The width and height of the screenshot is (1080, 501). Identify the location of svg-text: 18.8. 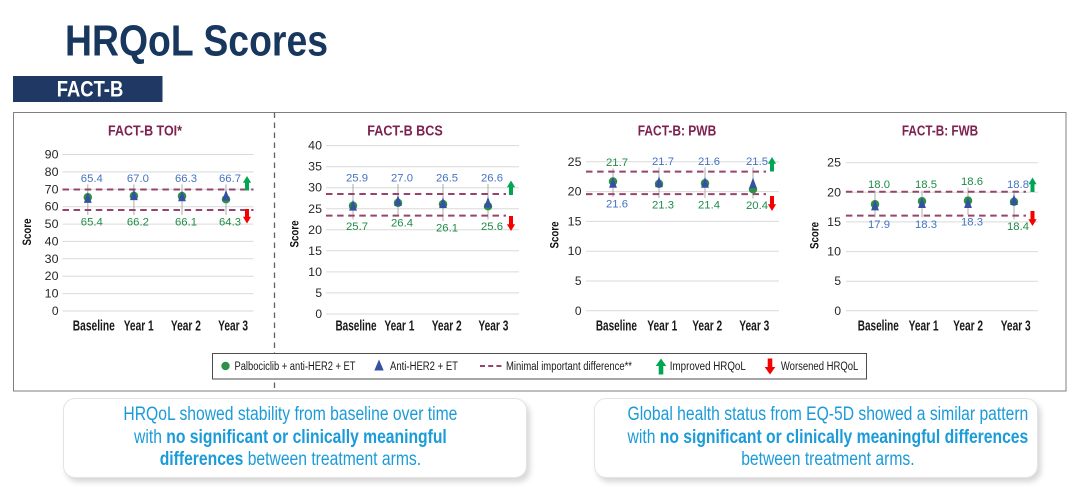
(1018, 185).